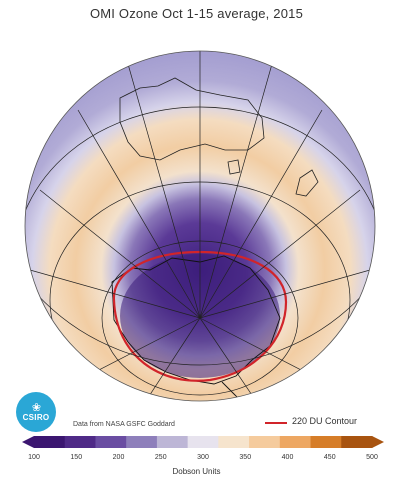 The width and height of the screenshot is (393, 479). I want to click on csiro-logo: ❀ CSIRO, so click(36, 412).